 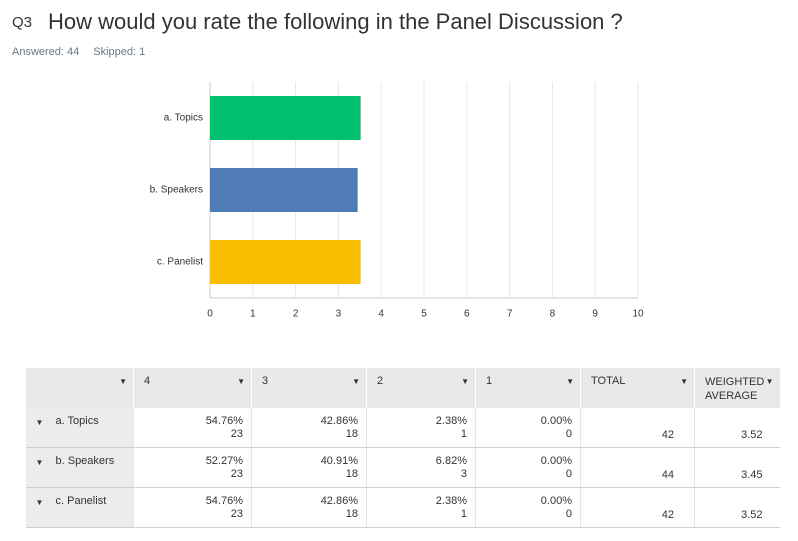 What do you see at coordinates (81, 501) in the screenshot?
I see `row-label-text: c. Panelist` at bounding box center [81, 501].